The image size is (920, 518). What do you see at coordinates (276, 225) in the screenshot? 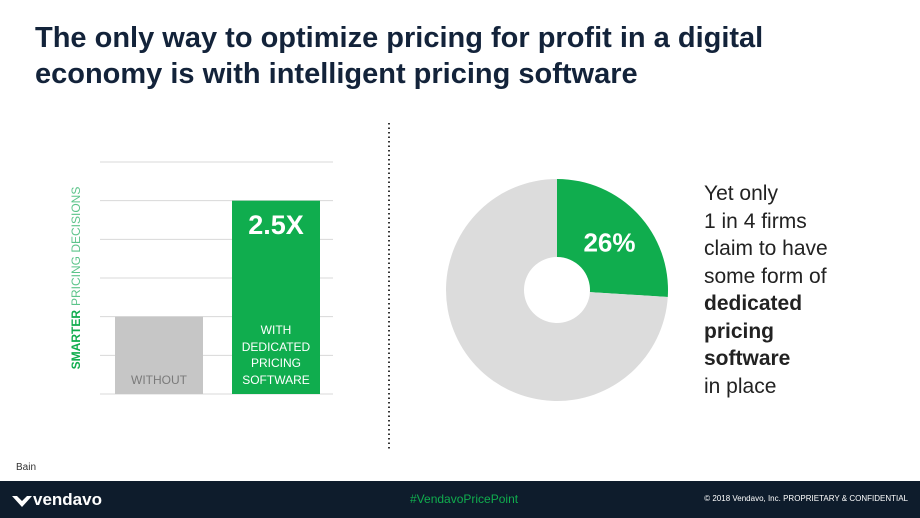
I see `bar-value-label: 2.5X` at bounding box center [276, 225].